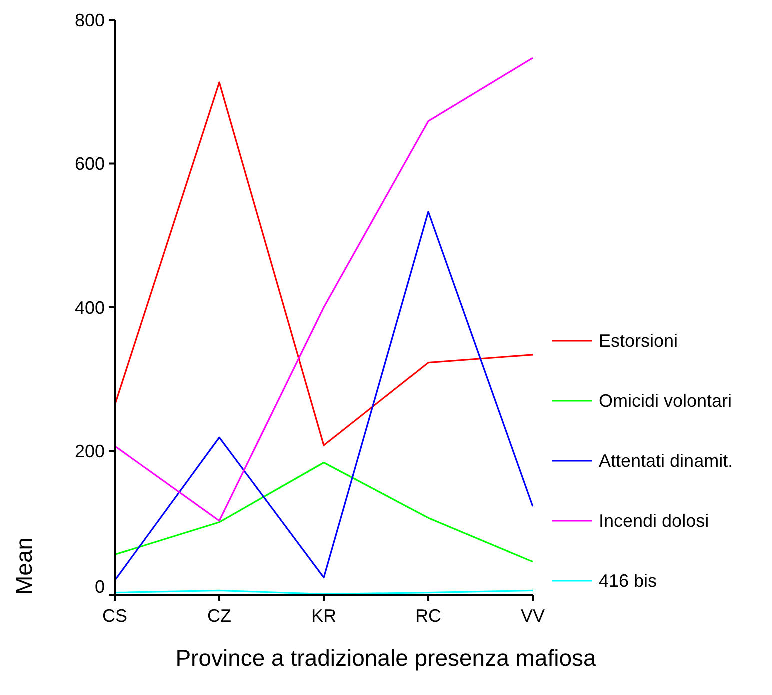 The height and width of the screenshot is (695, 772). What do you see at coordinates (429, 616) in the screenshot?
I see `x-tick-label: RC` at bounding box center [429, 616].